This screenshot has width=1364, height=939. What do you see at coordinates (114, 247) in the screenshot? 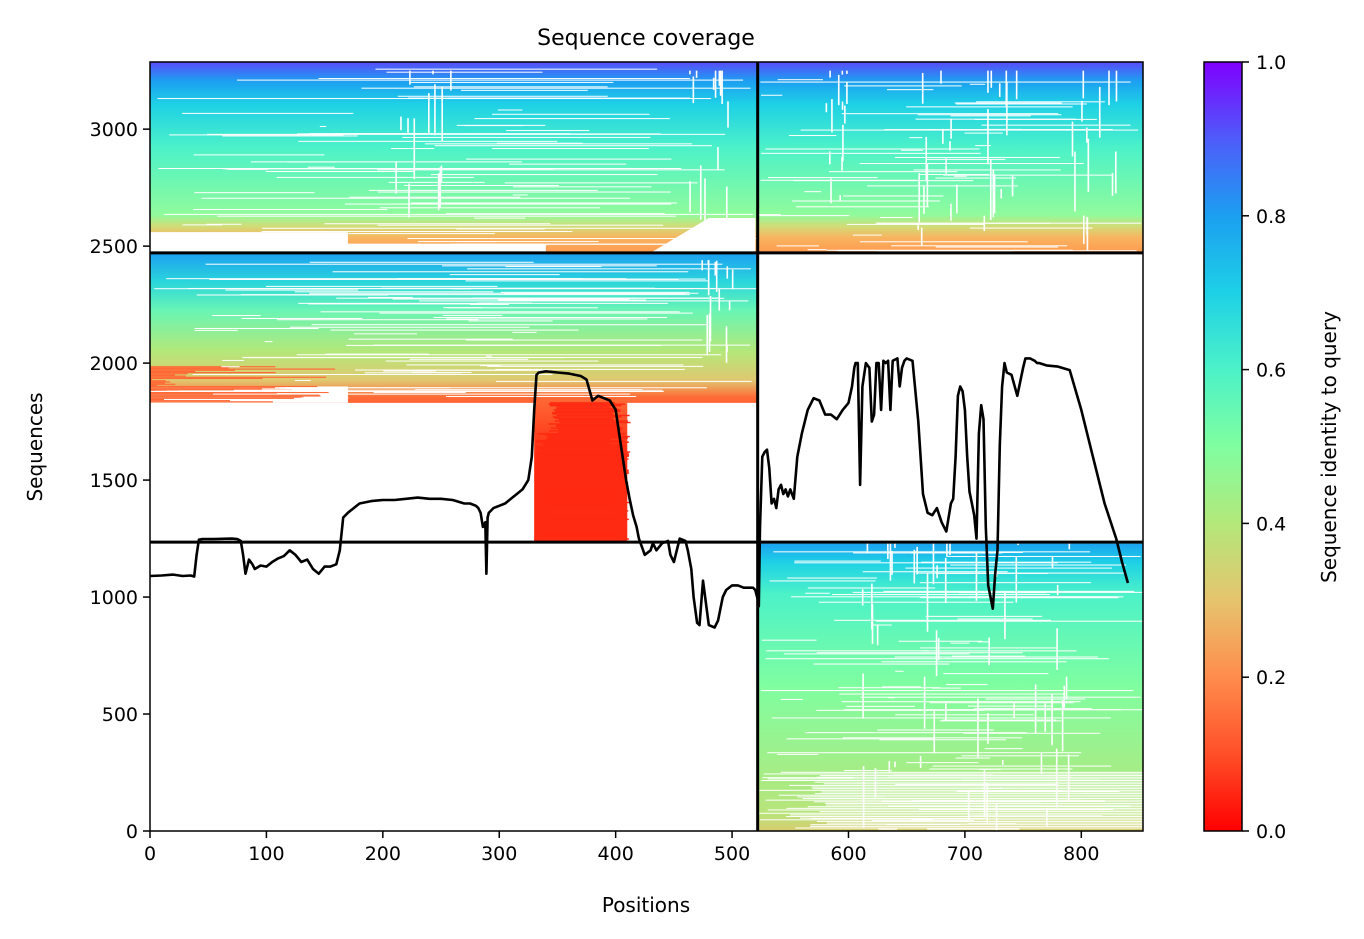
I see `y-tick-label: 2500` at bounding box center [114, 247].